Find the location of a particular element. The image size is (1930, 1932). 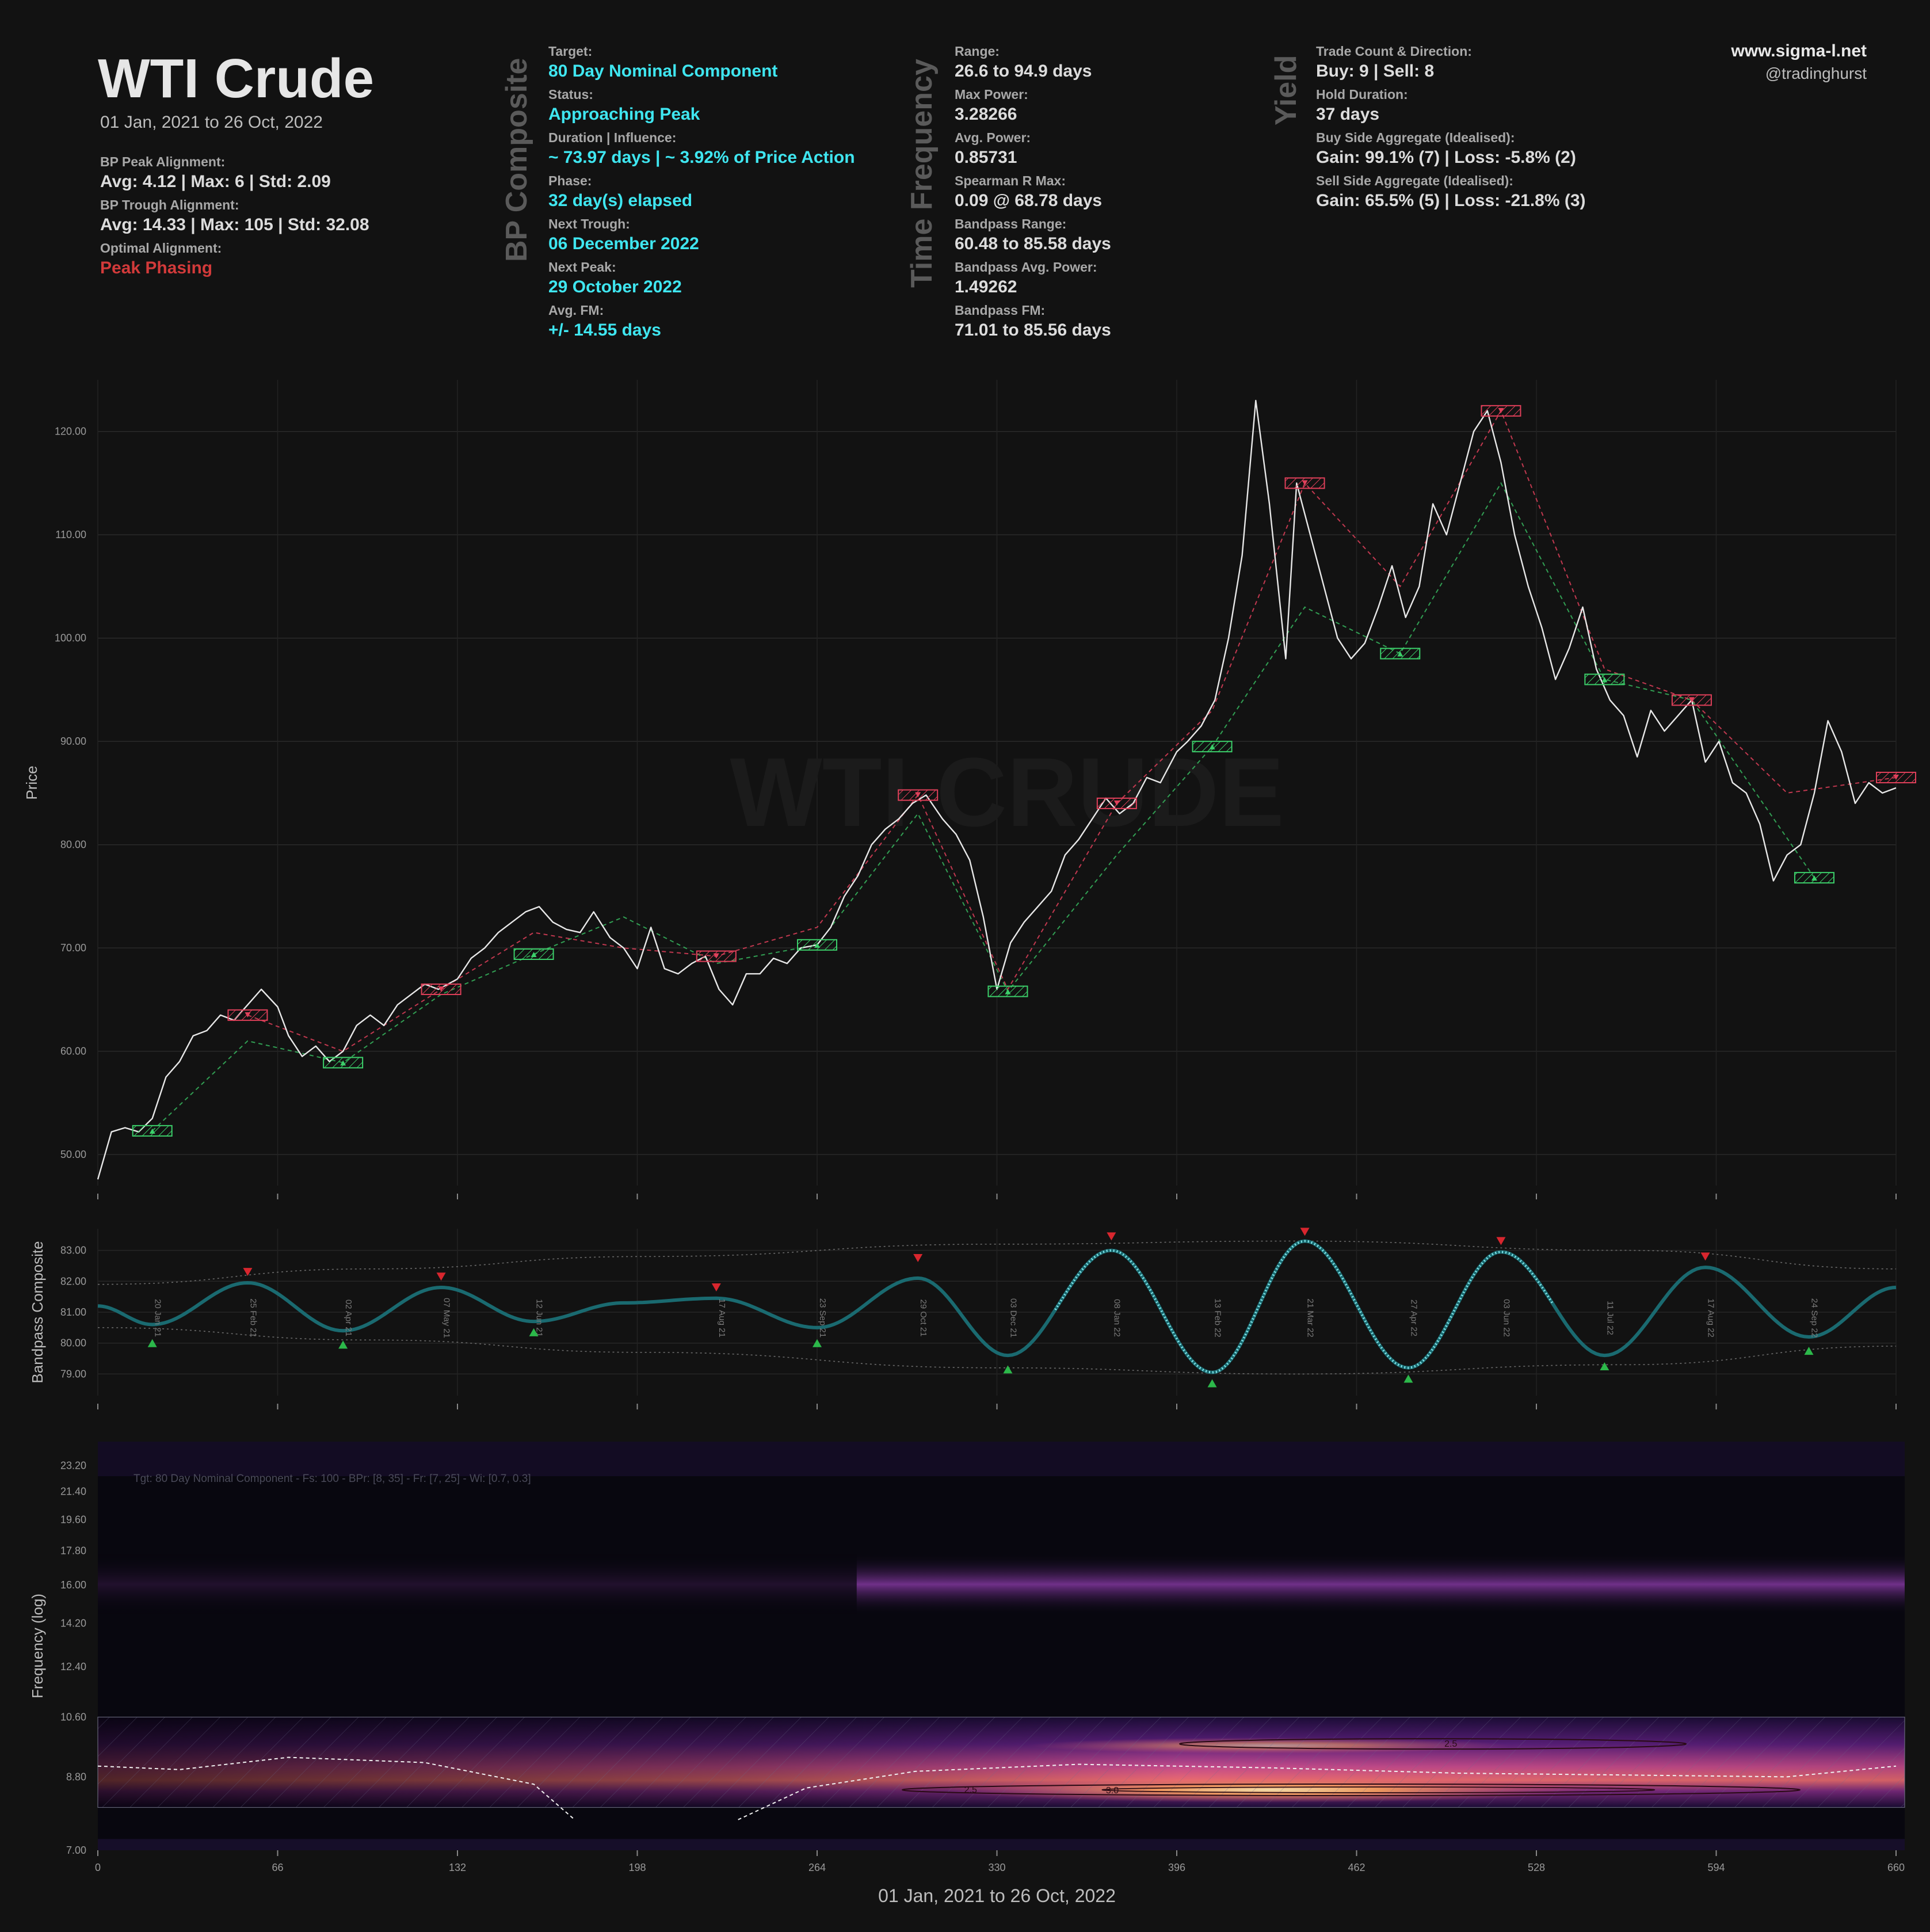

bp-ytick-label: 82.00 is located at coordinates (73, 1281).